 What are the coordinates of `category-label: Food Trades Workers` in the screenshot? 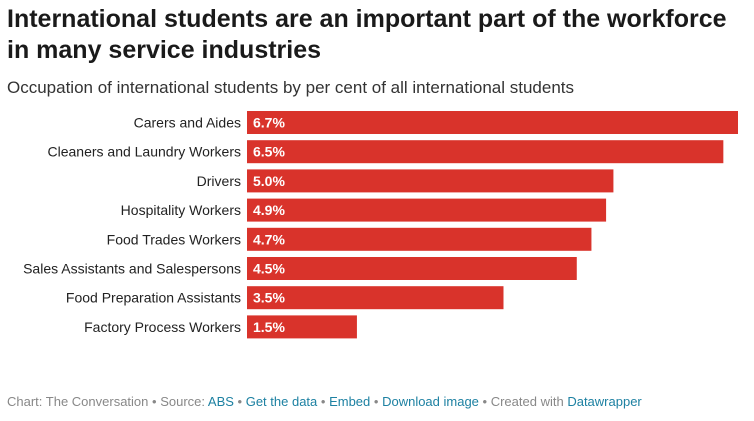 It's located at (174, 239).